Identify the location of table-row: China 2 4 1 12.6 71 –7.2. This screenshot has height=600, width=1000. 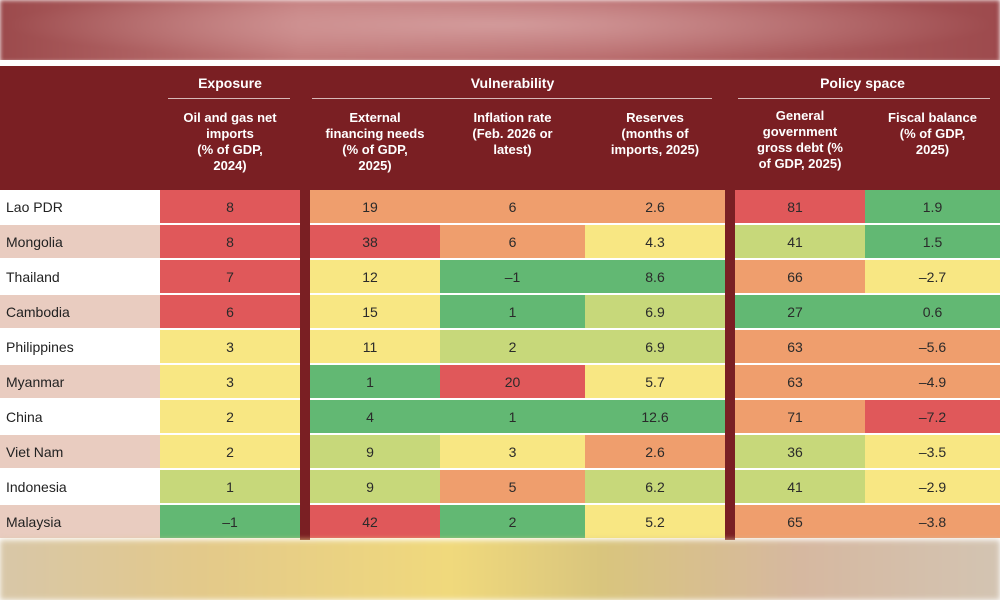
(500, 417).